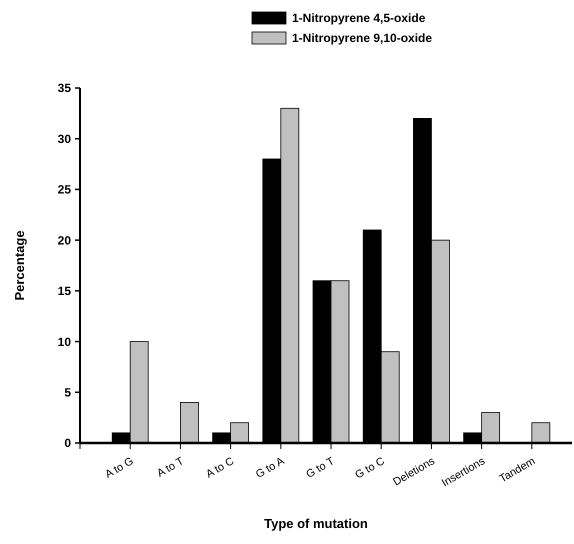 This screenshot has width=574, height=544. I want to click on x-tick-label: A to T, so click(170, 467).